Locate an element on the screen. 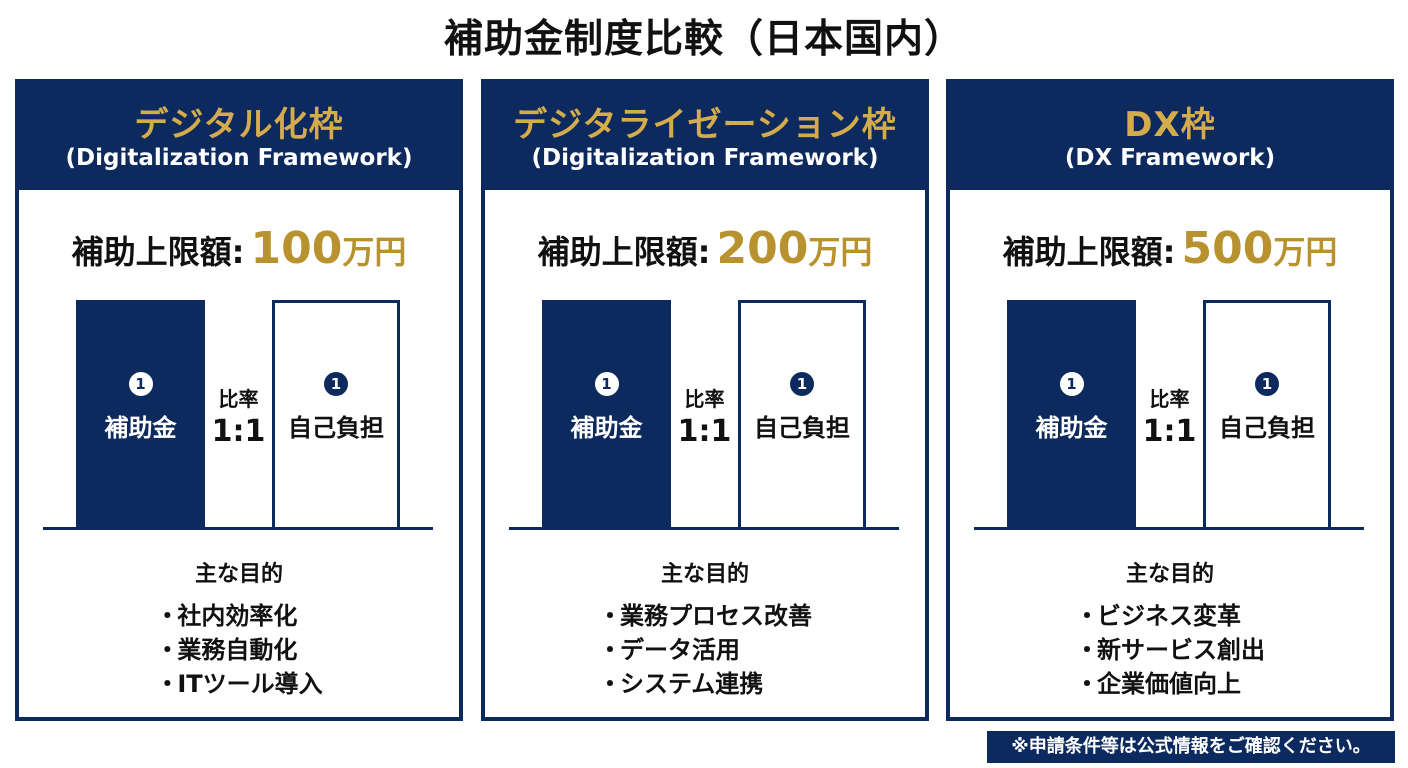  list-item: ・業務プロセス改善 is located at coordinates (705, 616).